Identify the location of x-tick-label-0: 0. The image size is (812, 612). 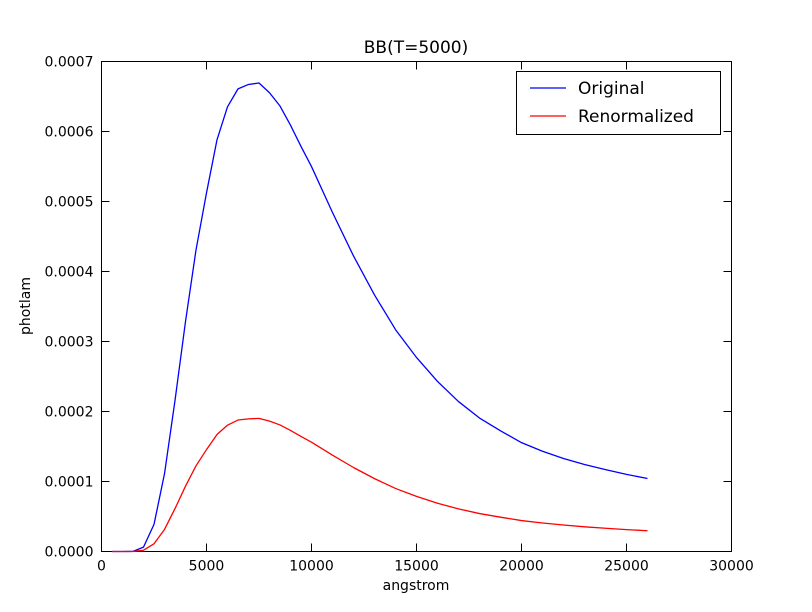
(101, 567).